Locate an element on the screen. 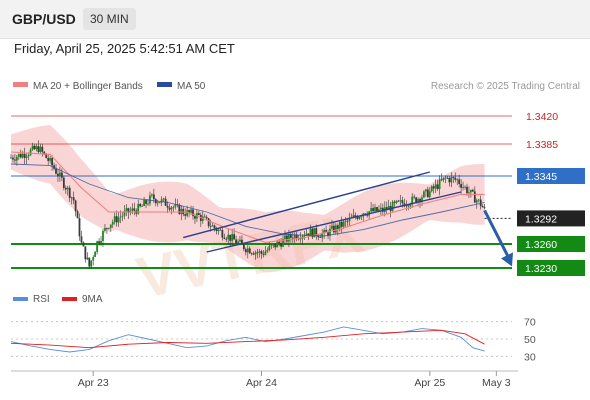 This screenshot has width=590, height=400. rsi-tick-50: 50 is located at coordinates (530, 340).